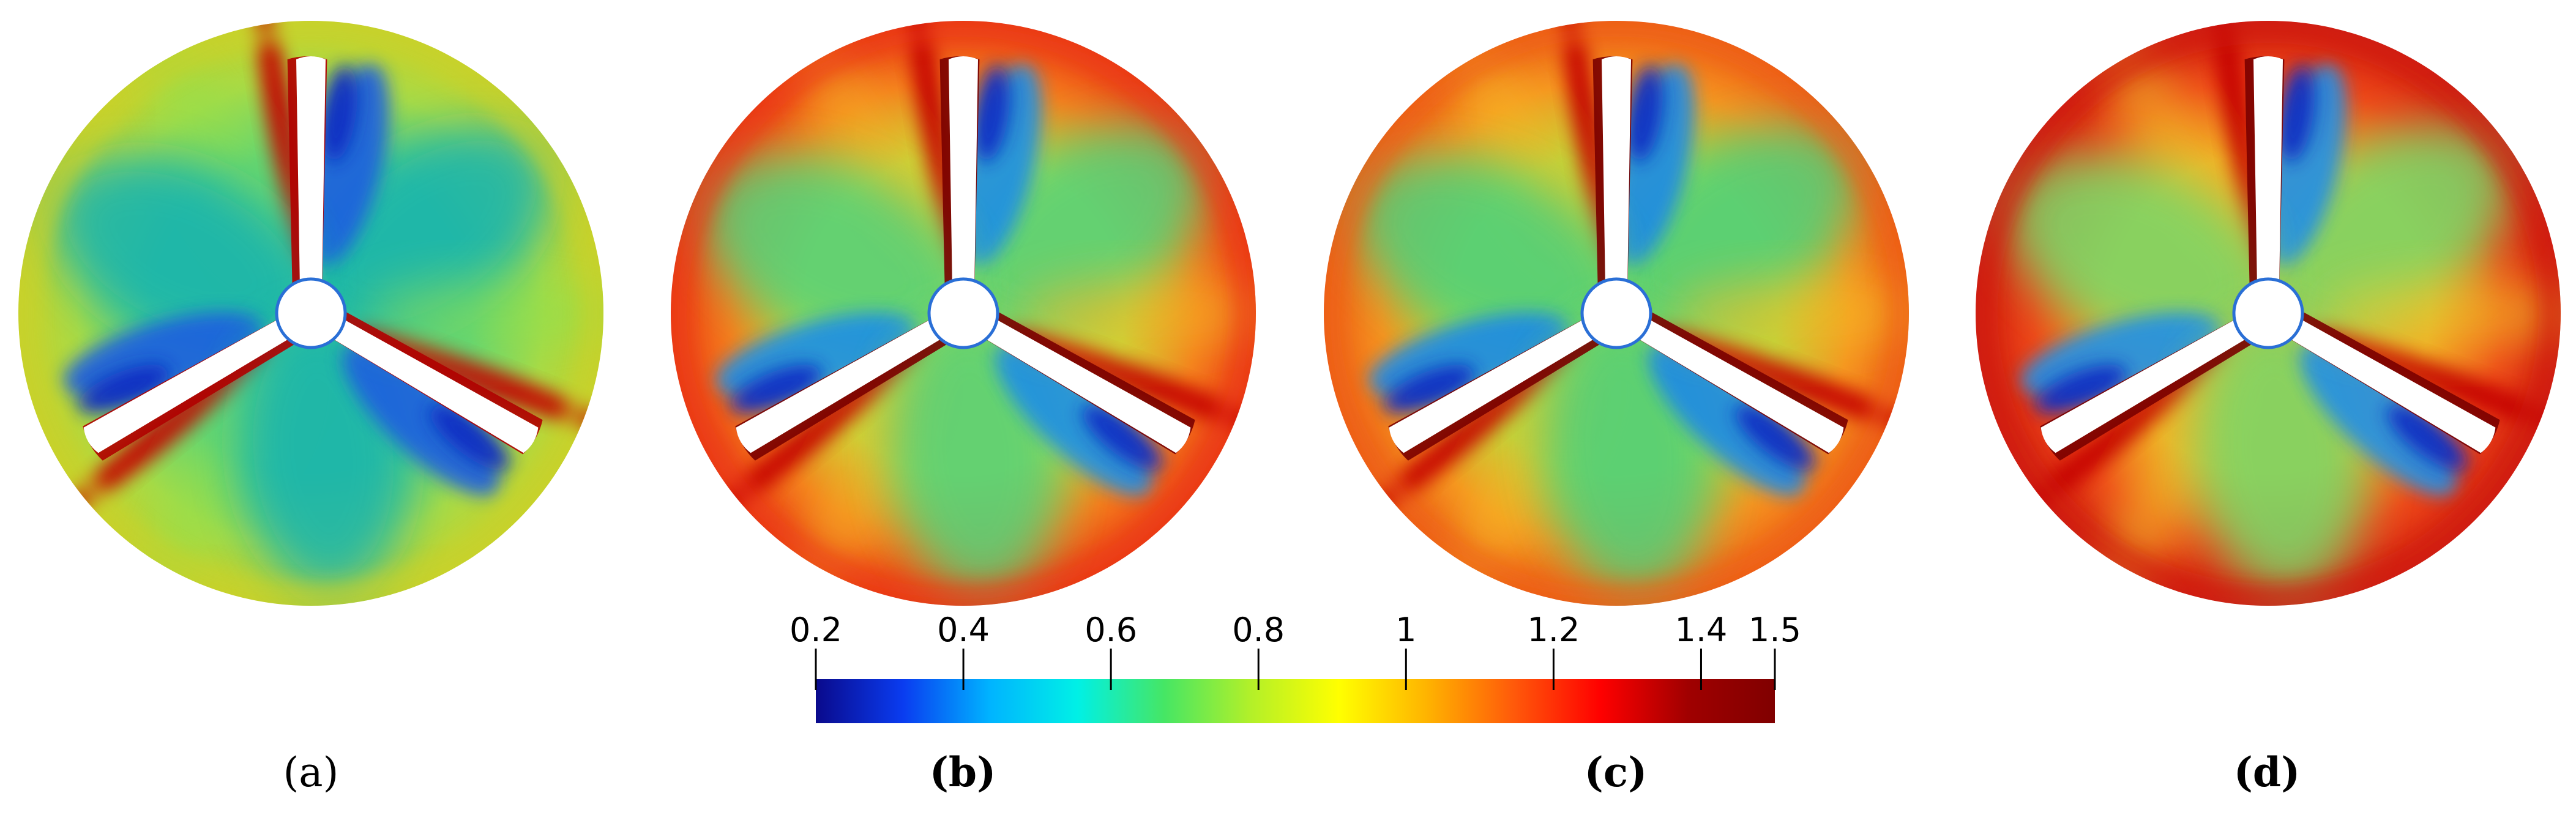  I want to click on colorbar-ticks: 0.2 0.4 0.6 0.8 1 1.2 1.4 1.5, so click(1295, 650).